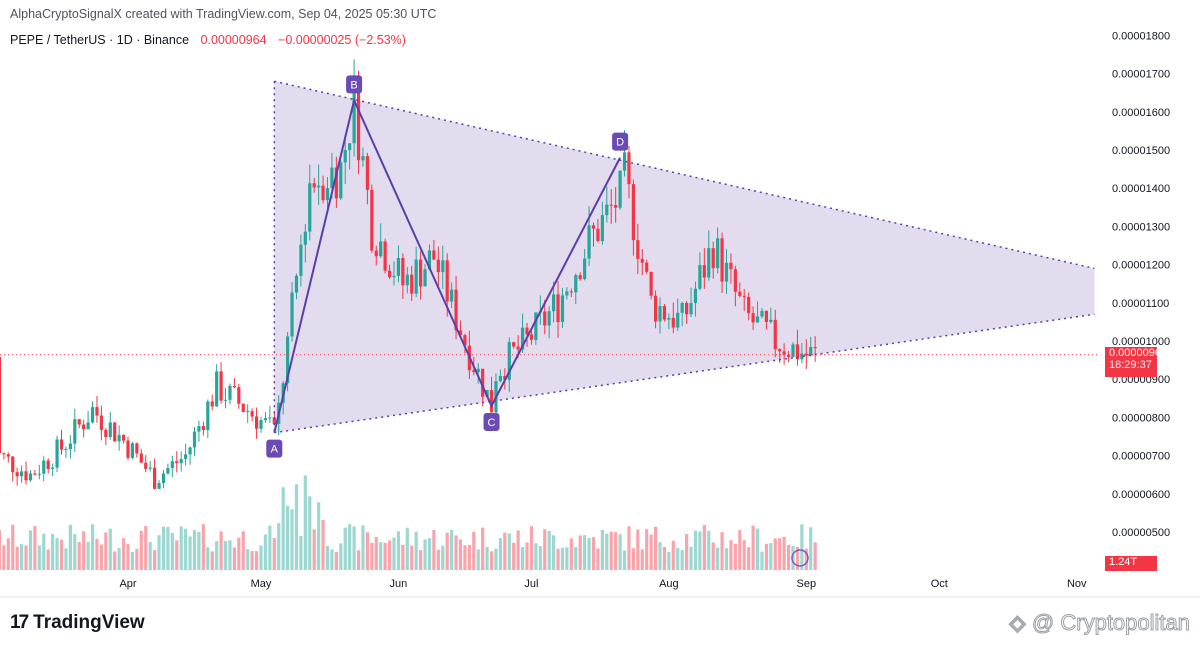 The height and width of the screenshot is (651, 1200). I want to click on pivot-label: C, so click(492, 423).